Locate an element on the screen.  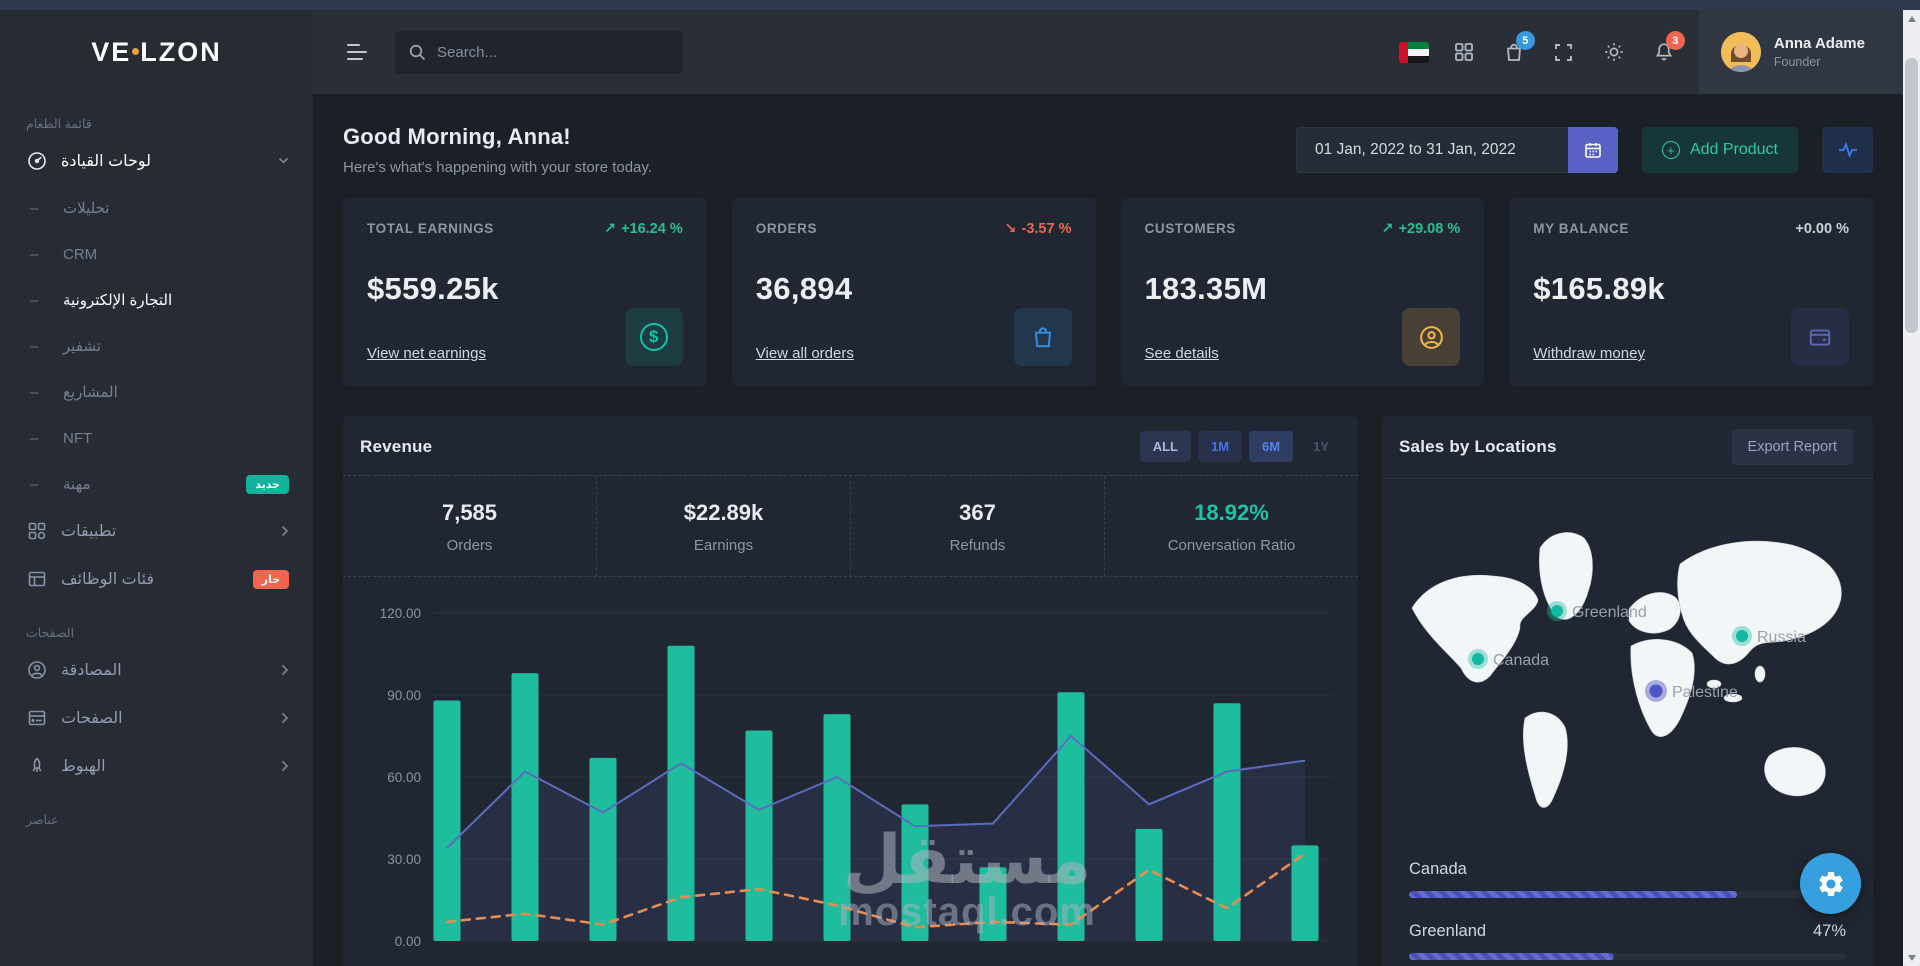
settings-fab-button is located at coordinates (1830, 883).